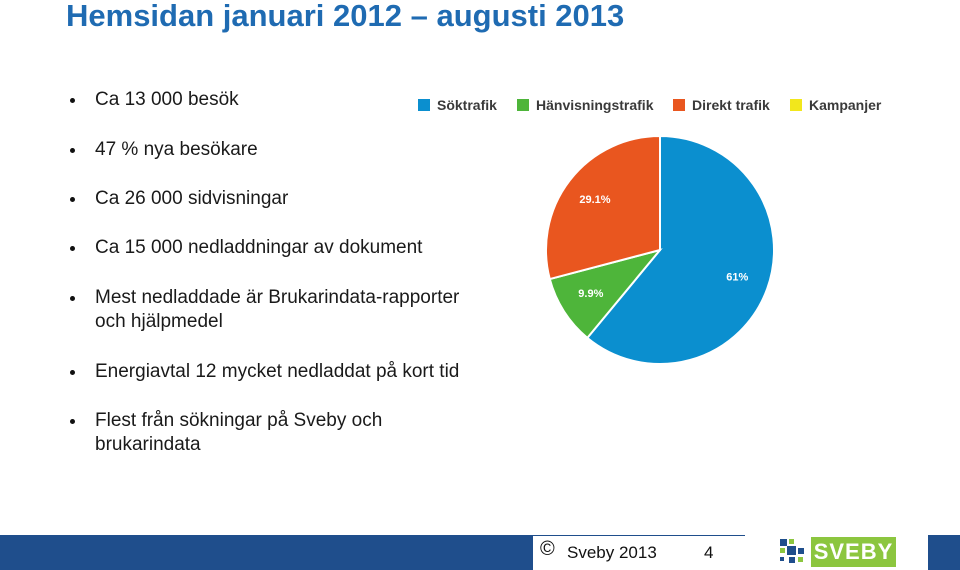  I want to click on legend-label: Direkt trafik, so click(731, 105).